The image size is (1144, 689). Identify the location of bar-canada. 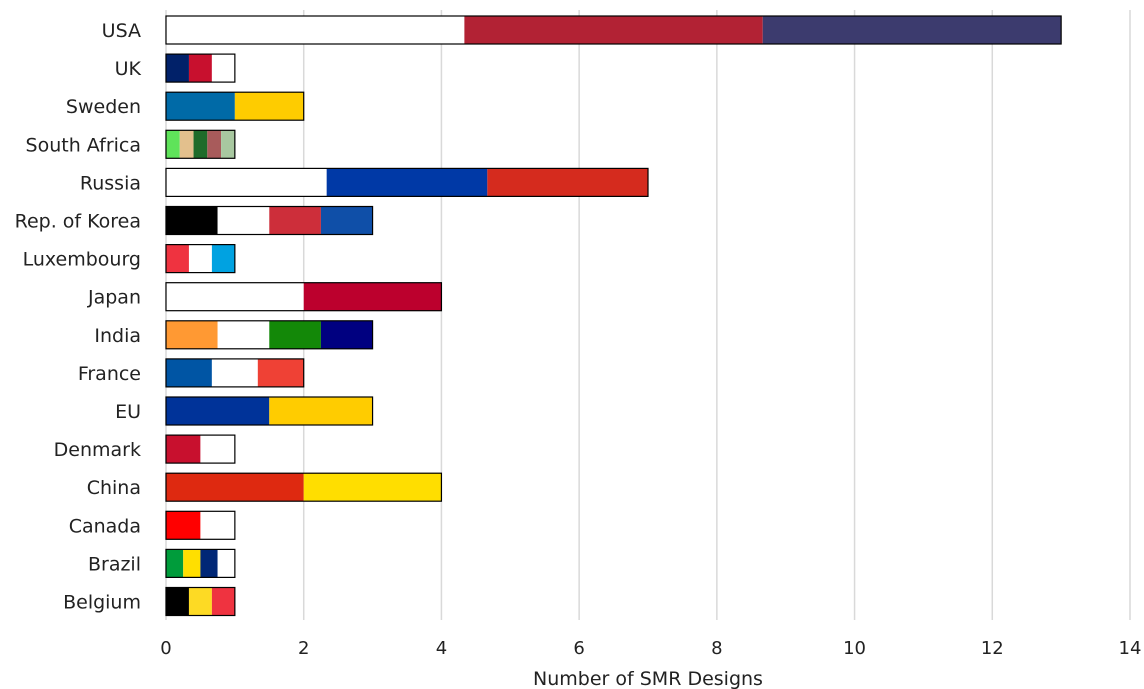
(200, 525).